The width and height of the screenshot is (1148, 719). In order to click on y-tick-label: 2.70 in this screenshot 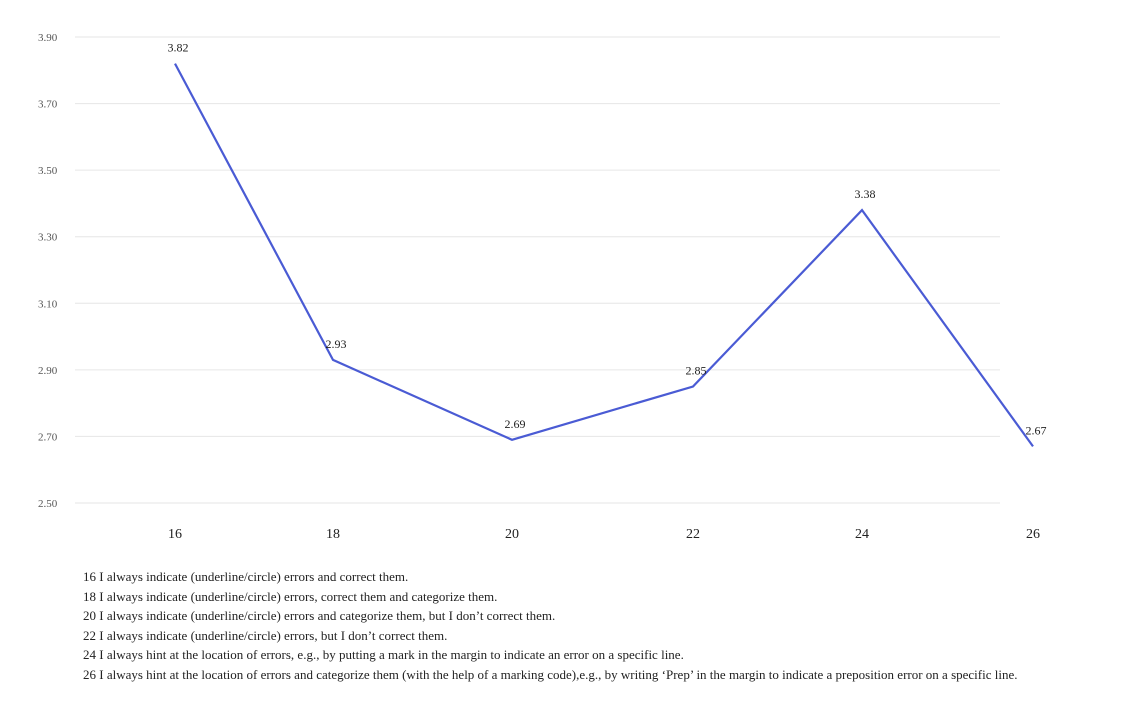, I will do `click(48, 437)`.